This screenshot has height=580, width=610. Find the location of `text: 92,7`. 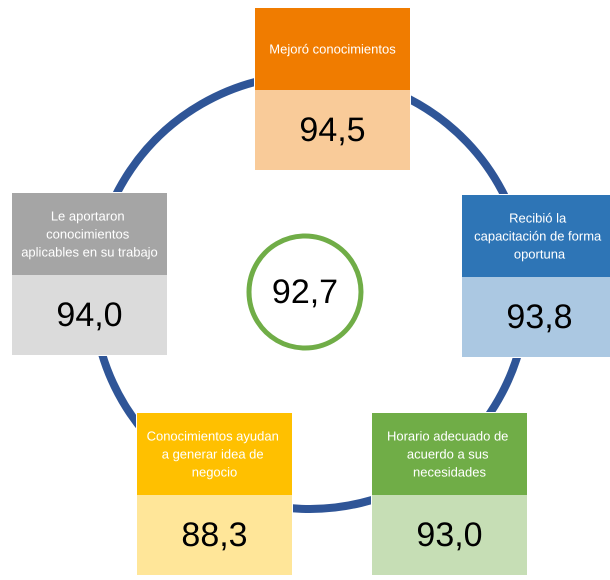

text: 92,7 is located at coordinates (305, 292).